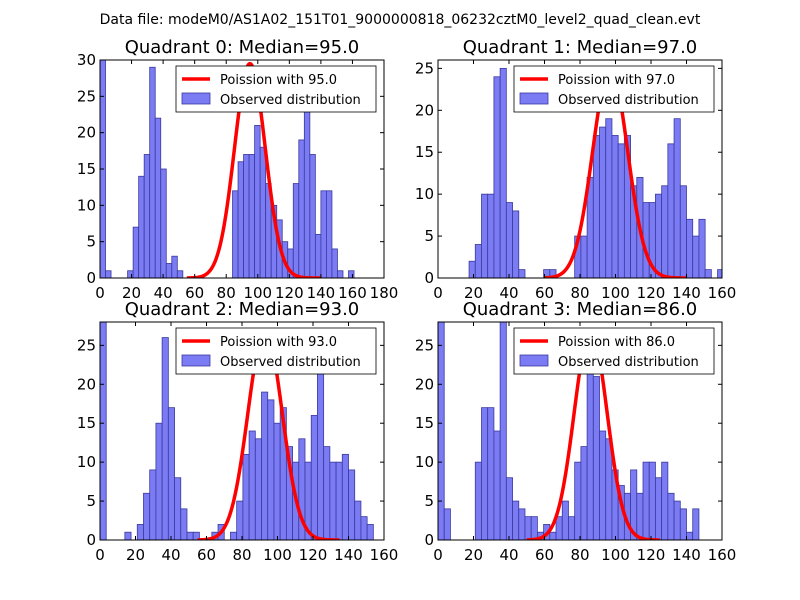 Image resolution: width=800 pixels, height=600 pixels. What do you see at coordinates (429, 278) in the screenshot?
I see `y-tick-label: 0` at bounding box center [429, 278].